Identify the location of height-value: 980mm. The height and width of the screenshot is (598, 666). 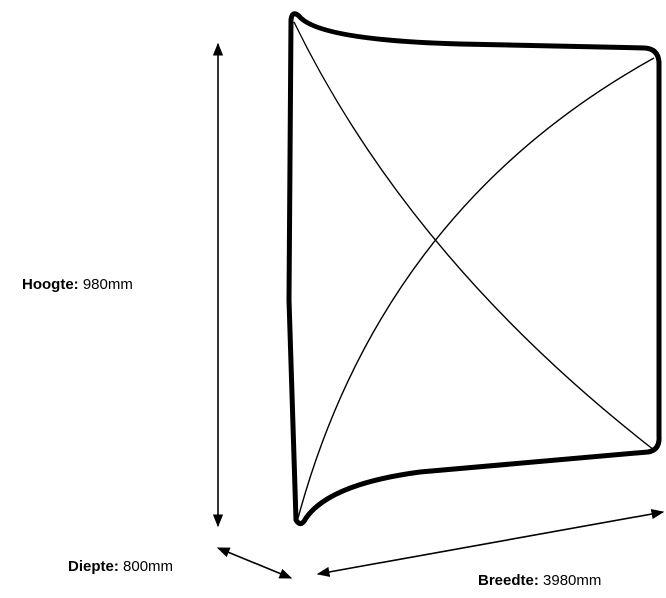
(107, 284).